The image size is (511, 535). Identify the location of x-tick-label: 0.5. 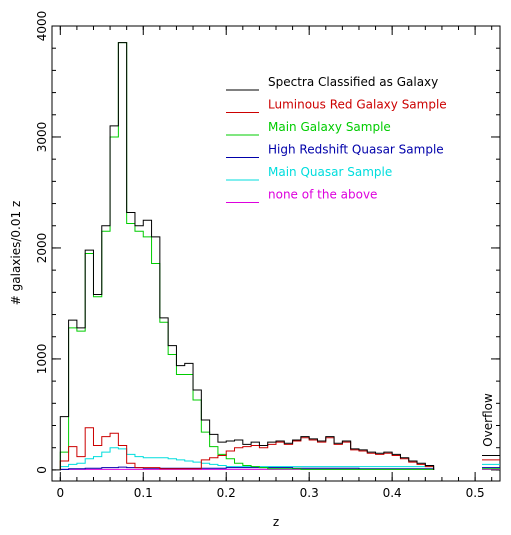
(475, 493).